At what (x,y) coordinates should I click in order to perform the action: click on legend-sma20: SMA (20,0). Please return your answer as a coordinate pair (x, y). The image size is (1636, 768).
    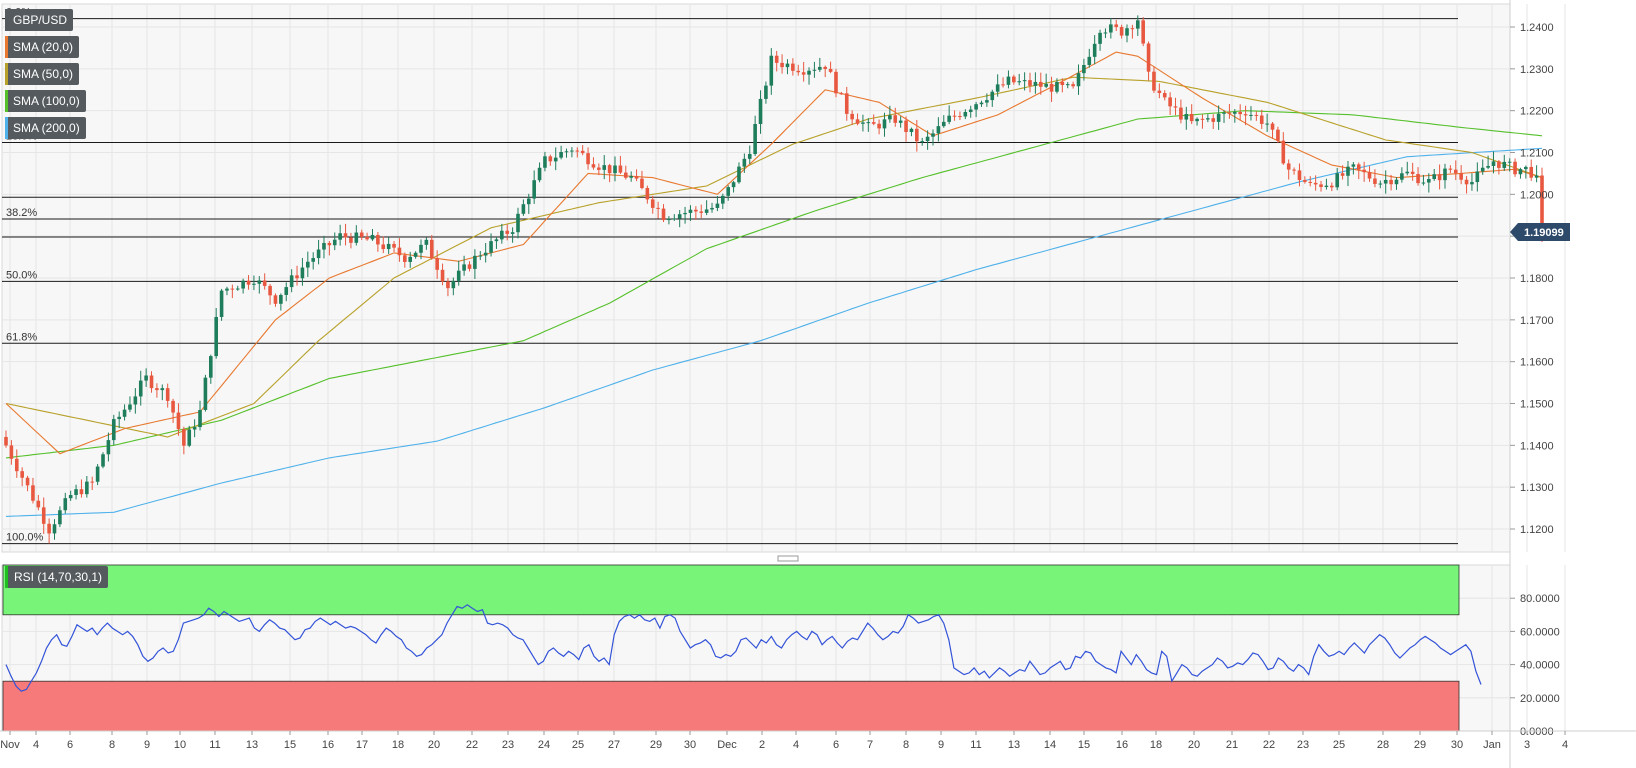
    Looking at the image, I should click on (42, 47).